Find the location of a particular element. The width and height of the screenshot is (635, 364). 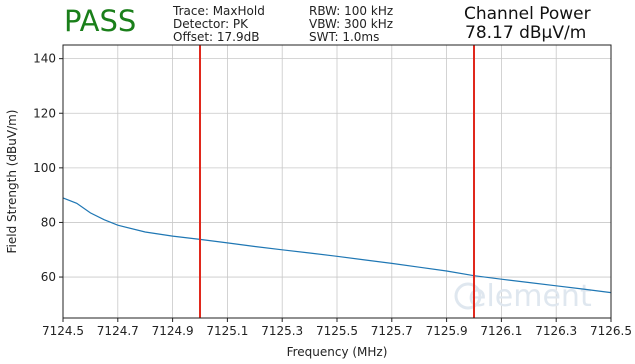

bandwidth-settings: RBW: 100 kHz VBW: 300 kHz SWT: 1.0ms is located at coordinates (351, 24).